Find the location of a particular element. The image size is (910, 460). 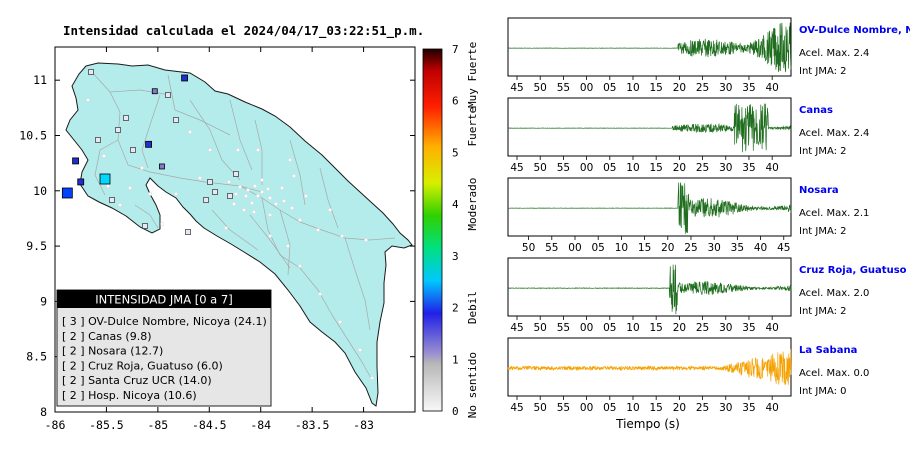

map-y-tick-label: 8 is located at coordinates (43, 412).